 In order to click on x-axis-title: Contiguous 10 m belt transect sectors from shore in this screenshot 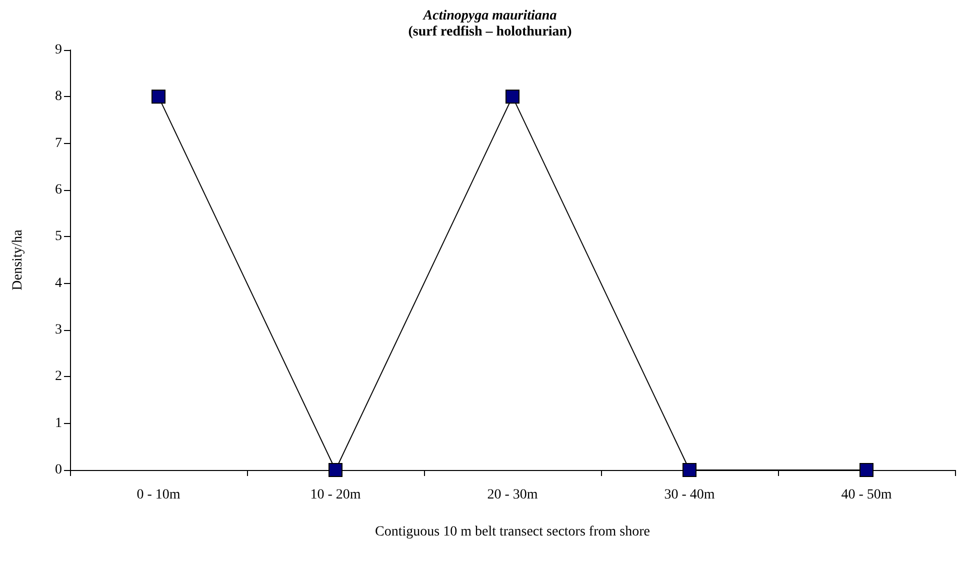, I will do `click(512, 532)`.